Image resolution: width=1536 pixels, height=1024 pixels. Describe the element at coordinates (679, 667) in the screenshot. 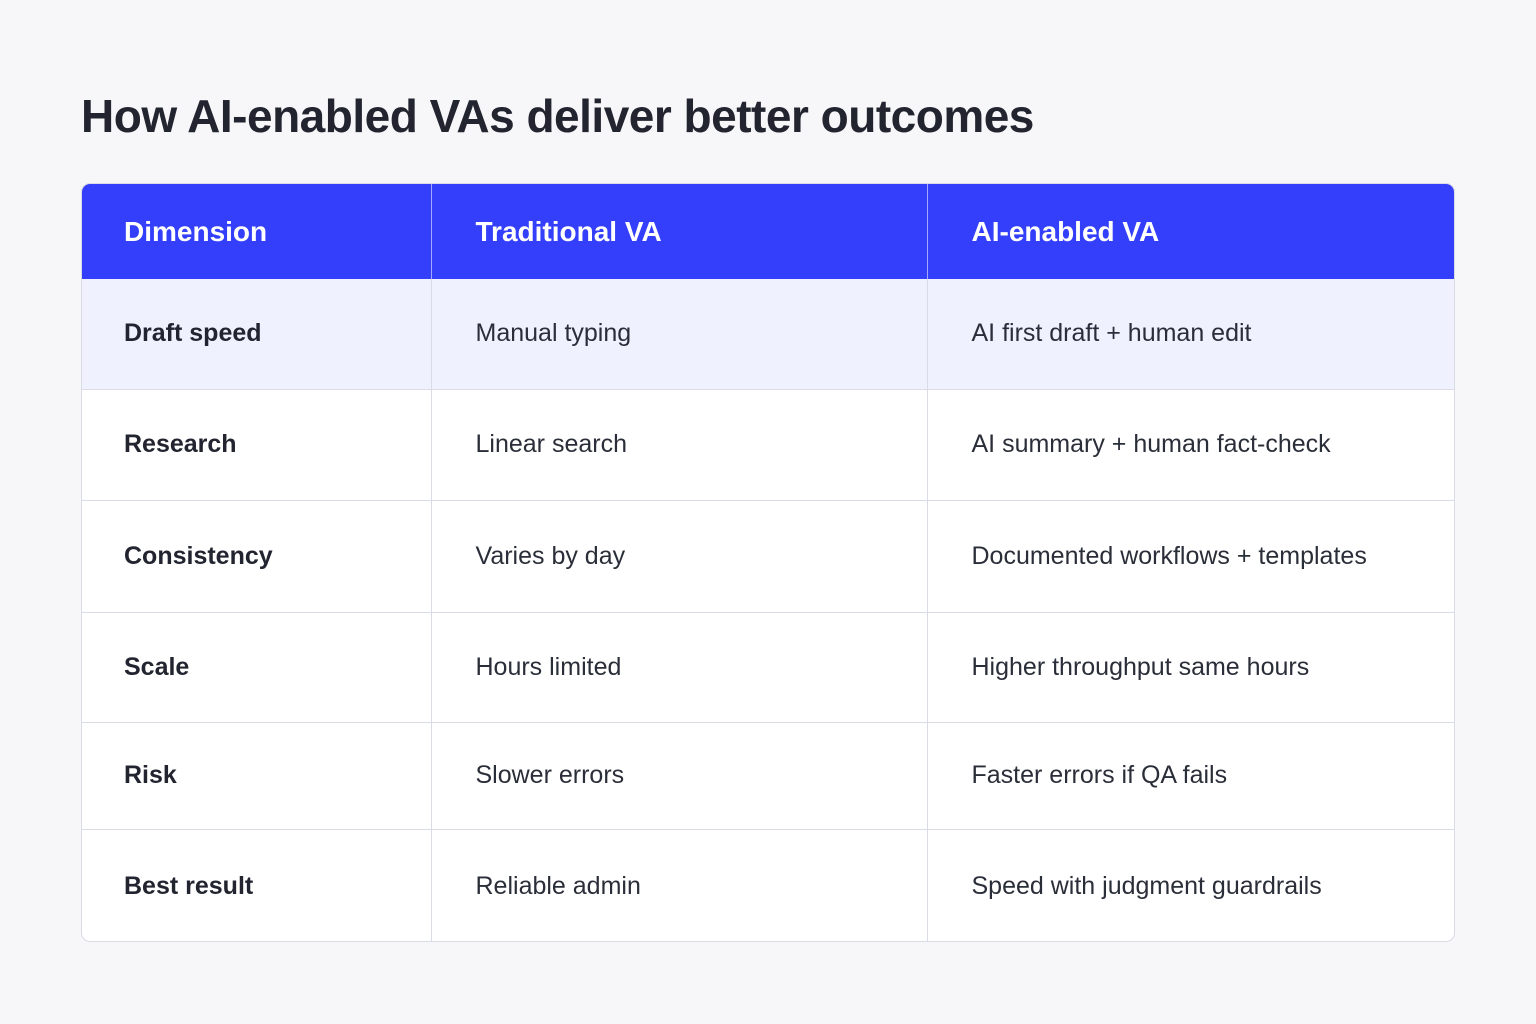

I see `traditional-cell: Hours limited` at that location.